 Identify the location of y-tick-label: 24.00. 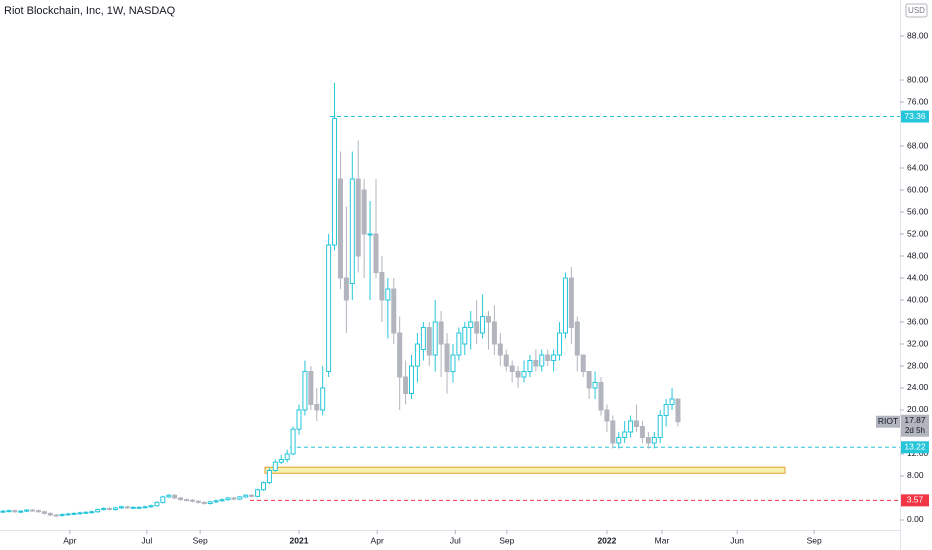
(918, 387).